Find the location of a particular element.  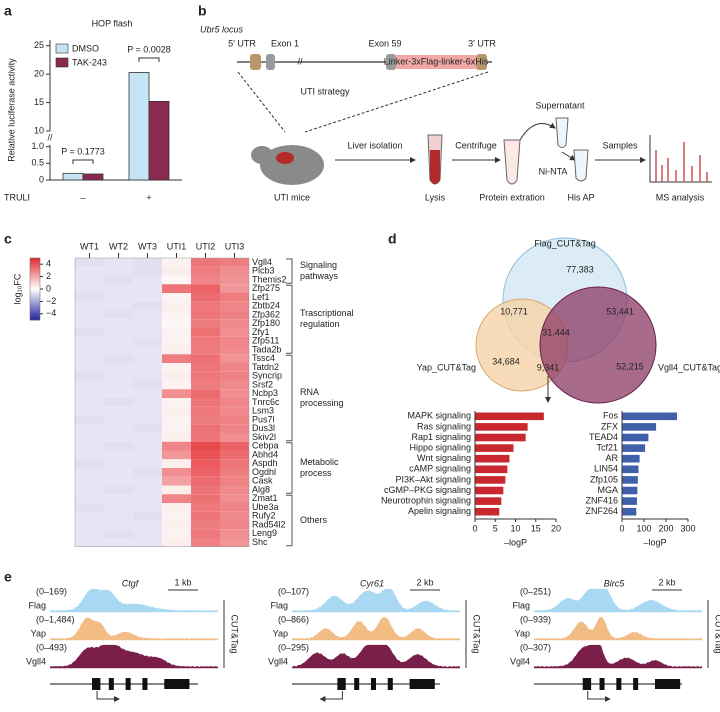

y-tick-label: MGA is located at coordinates (607, 490).